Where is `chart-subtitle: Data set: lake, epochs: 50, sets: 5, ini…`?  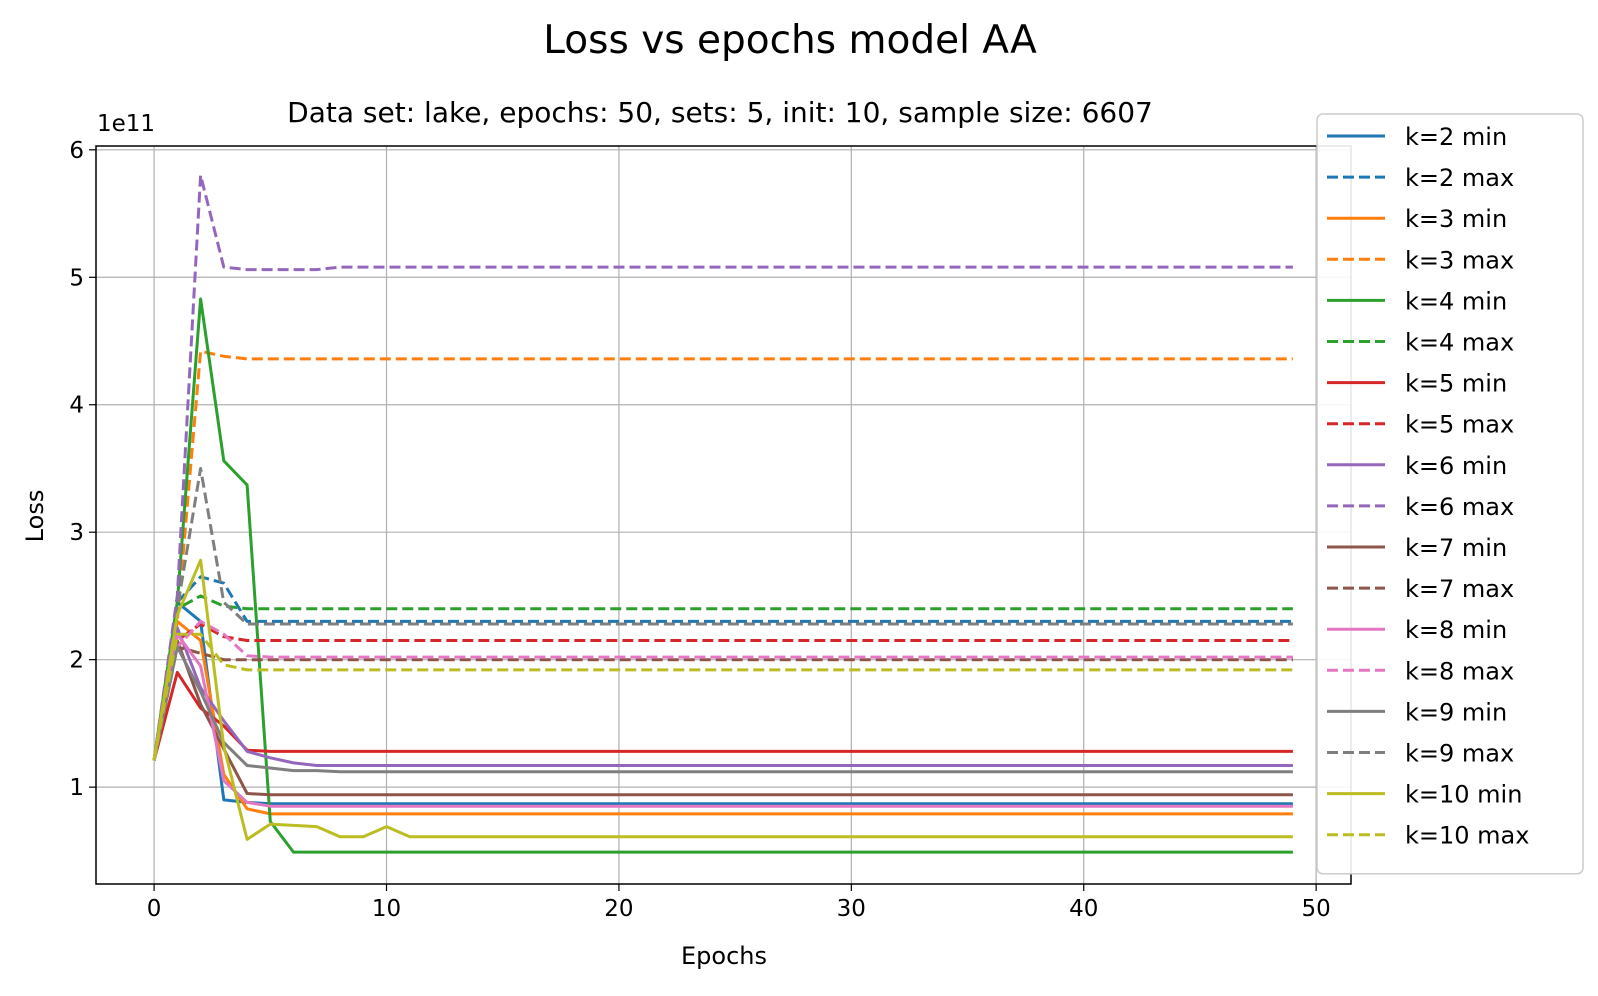 chart-subtitle: Data set: lake, epochs: 50, sets: 5, ini… is located at coordinates (720, 112).